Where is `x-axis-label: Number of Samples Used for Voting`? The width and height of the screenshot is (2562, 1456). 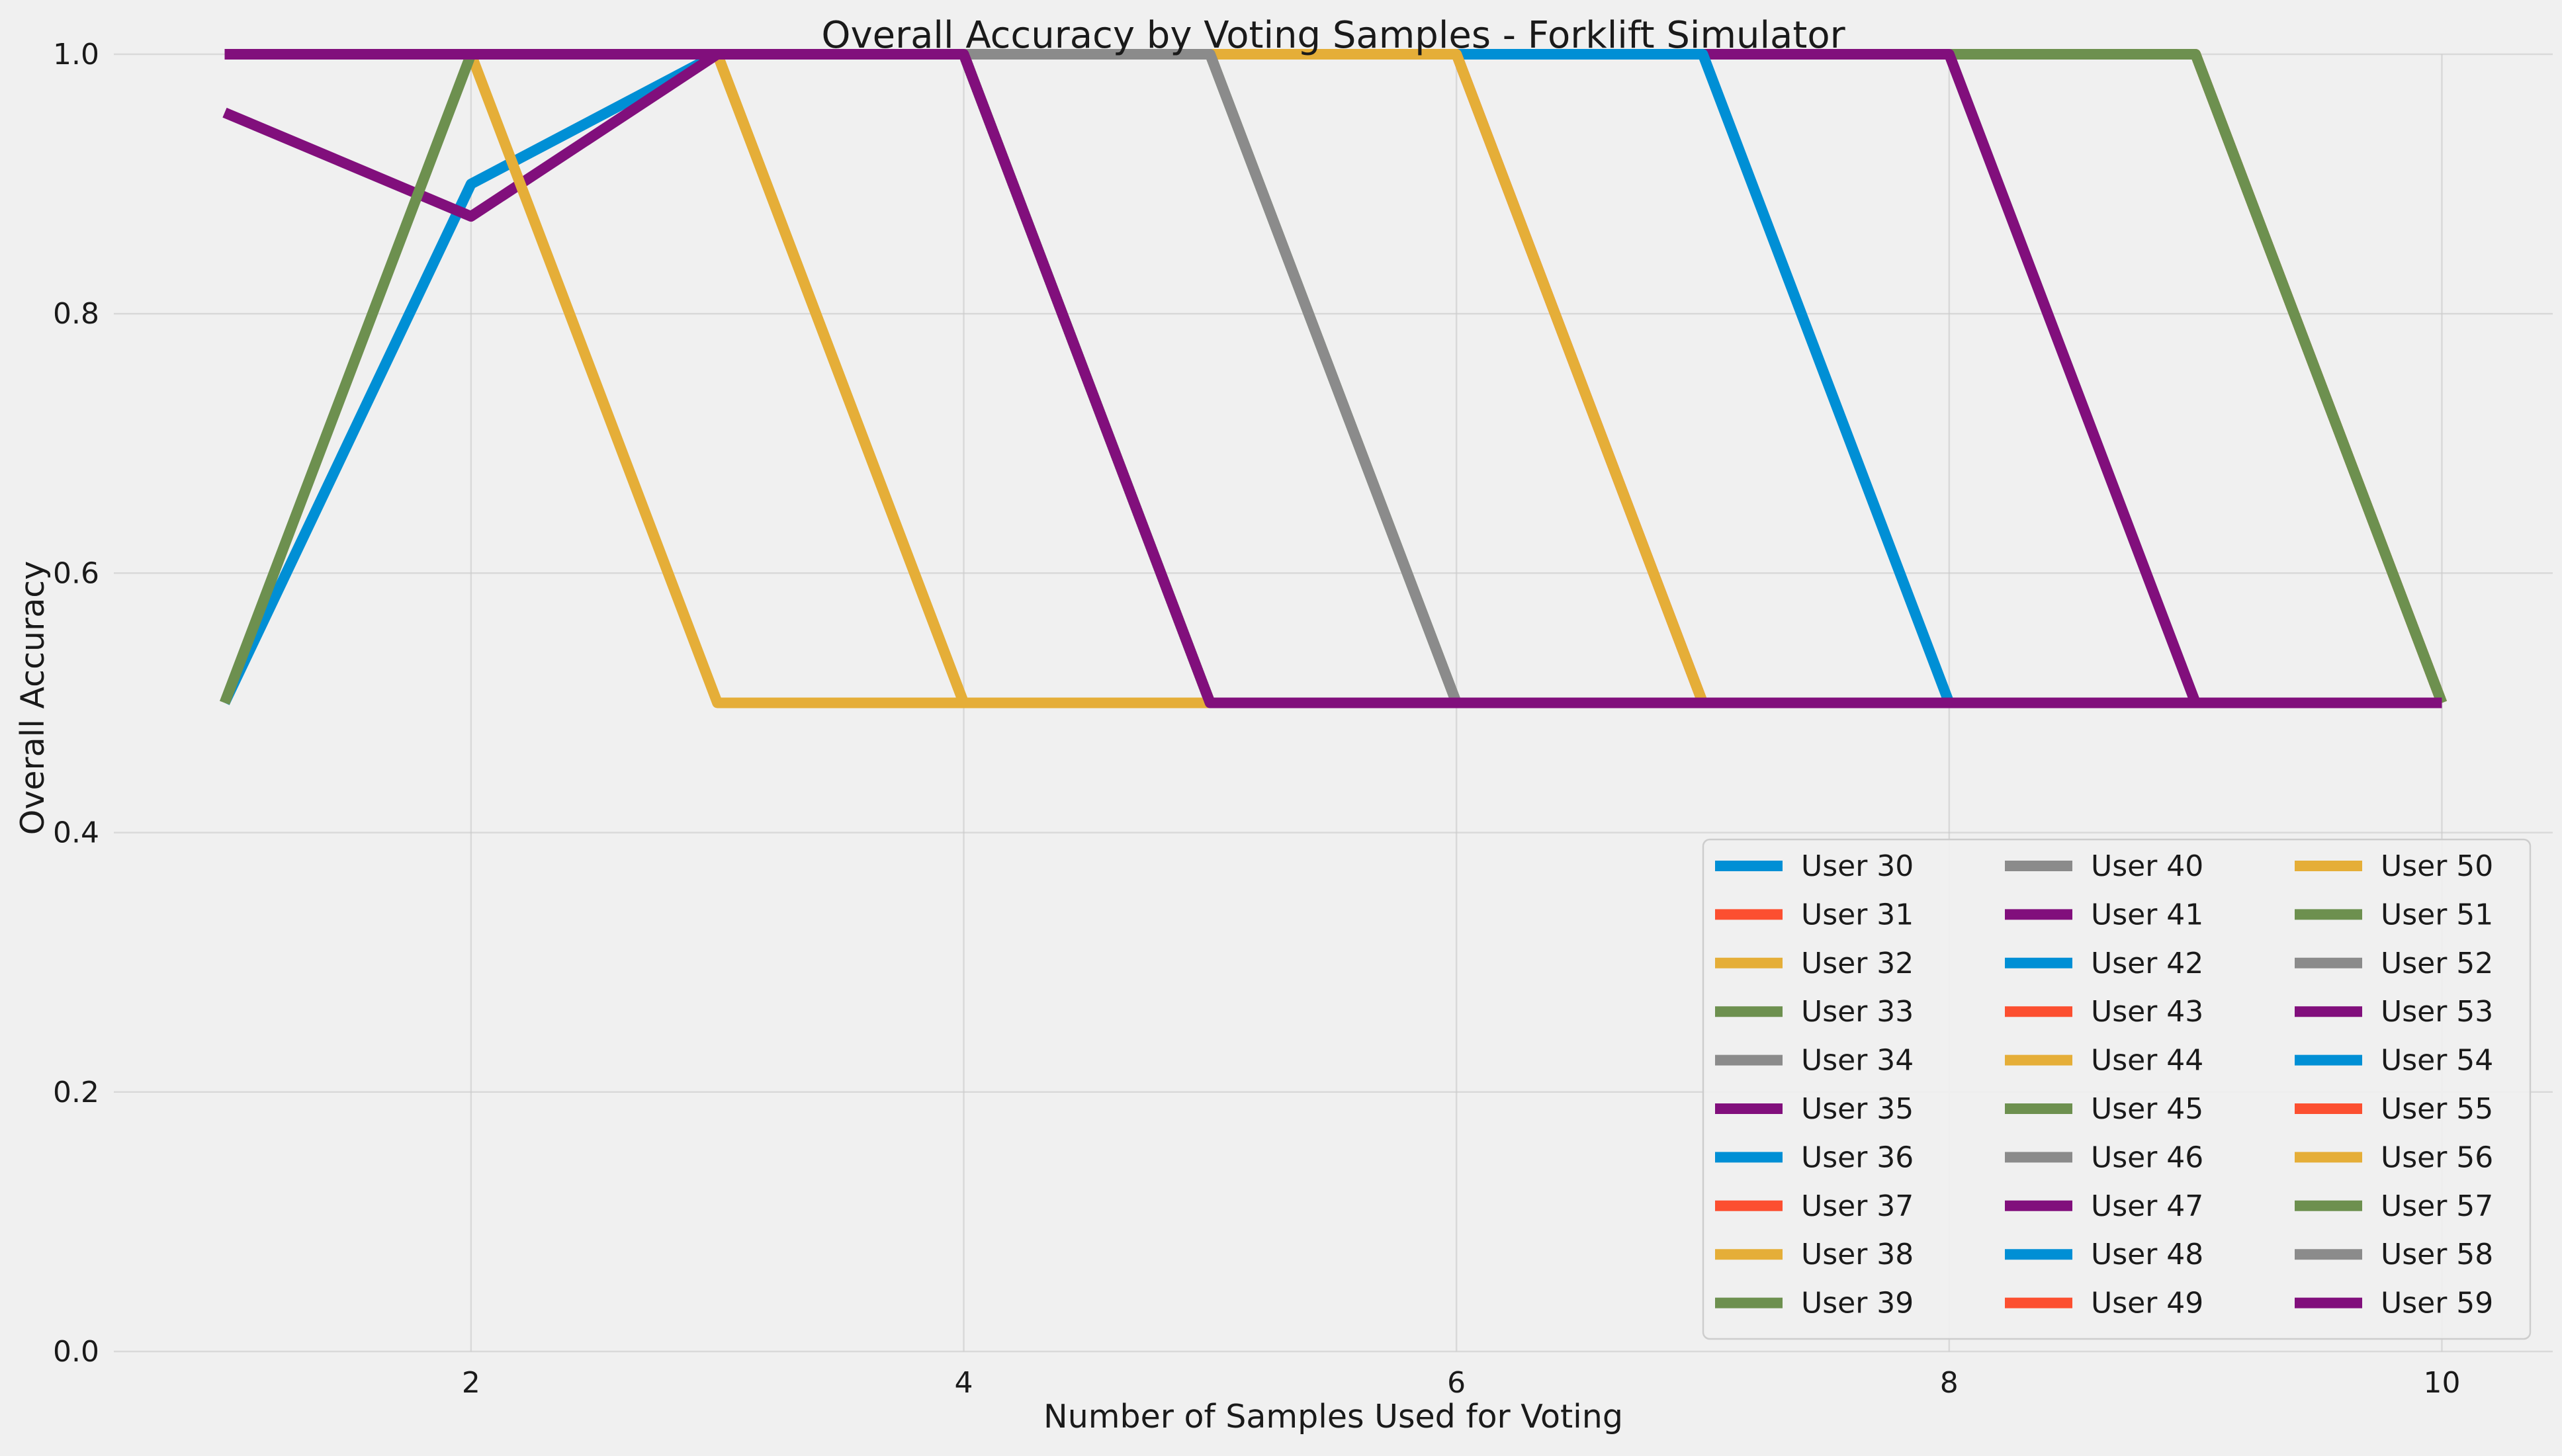
x-axis-label: Number of Samples Used for Voting is located at coordinates (1333, 1416).